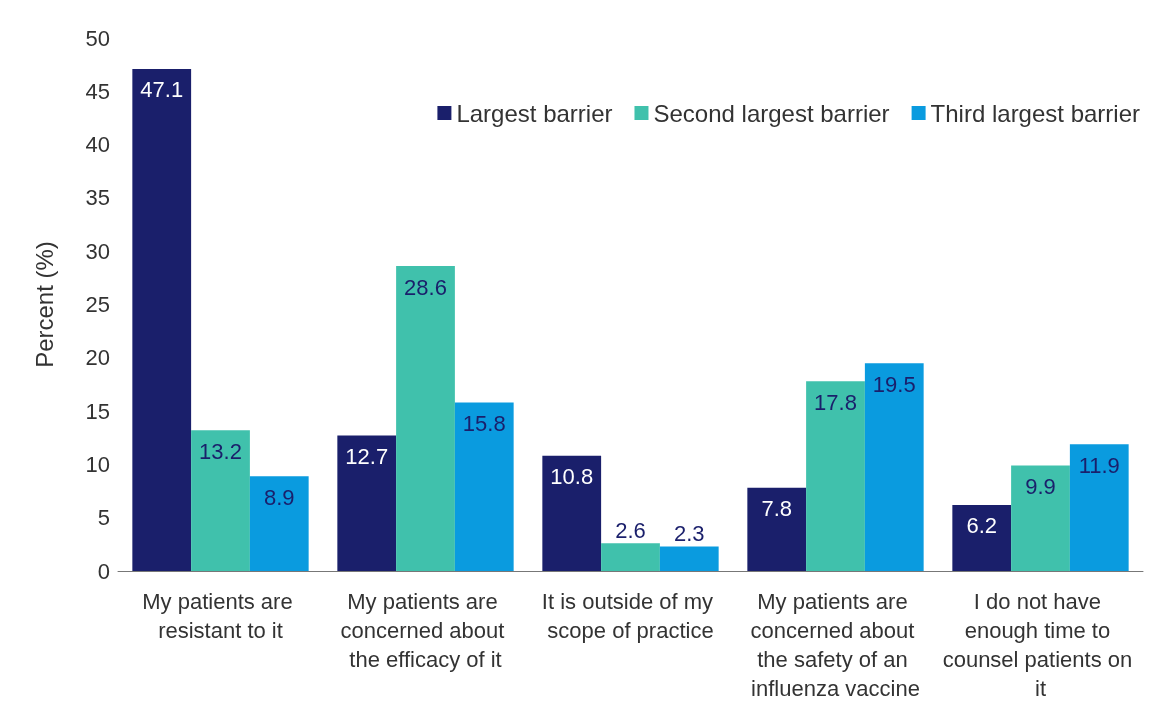 Image resolution: width=1153 pixels, height=711 pixels. I want to click on y-tick-label: 25, so click(97, 304).